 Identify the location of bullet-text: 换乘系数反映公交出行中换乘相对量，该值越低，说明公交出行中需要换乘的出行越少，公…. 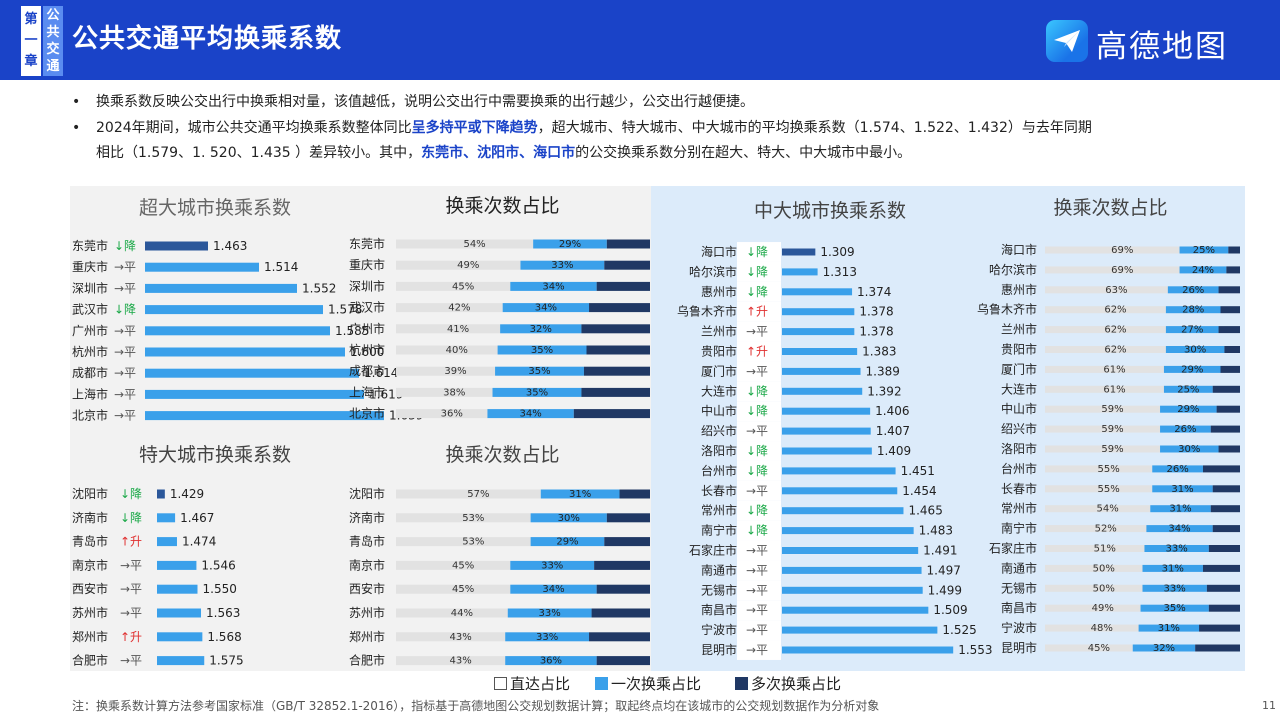
(425, 102).